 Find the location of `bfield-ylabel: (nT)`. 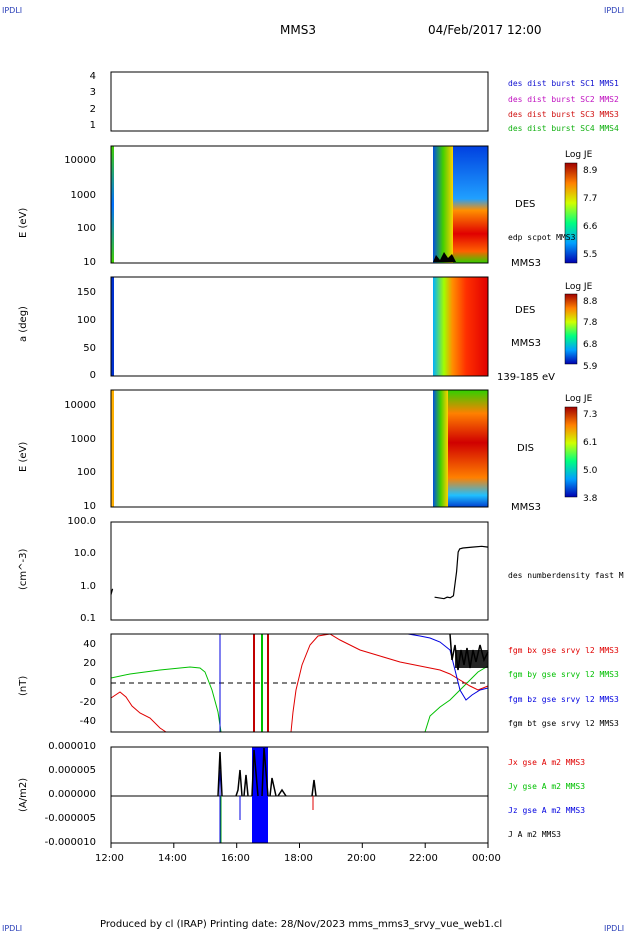

bfield-ylabel: (nT) is located at coordinates (23, 685).